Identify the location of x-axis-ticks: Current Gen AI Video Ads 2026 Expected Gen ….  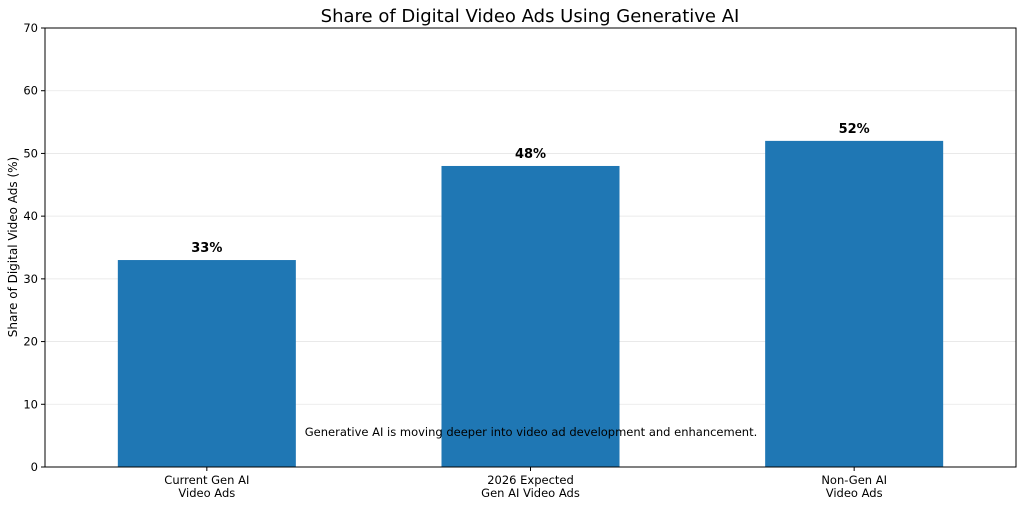
(525, 483).